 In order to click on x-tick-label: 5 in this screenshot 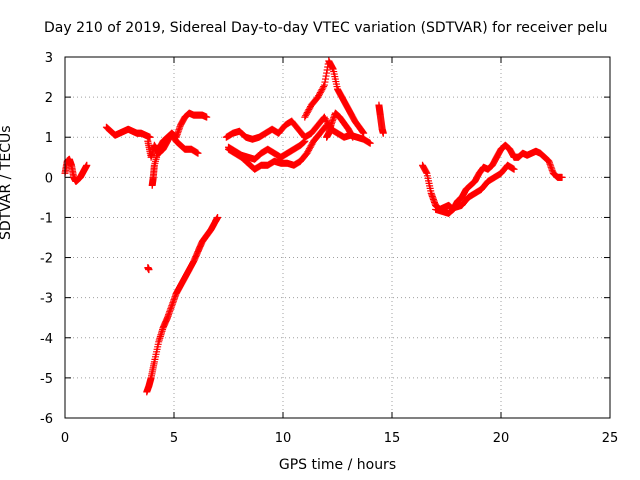, I will do `click(174, 438)`.